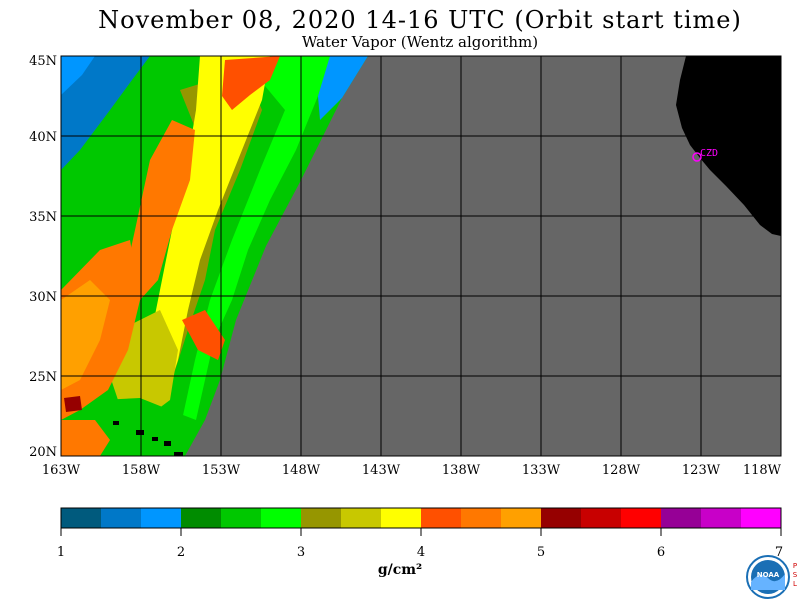  I want to click on colorbar-unit: g/cm², so click(400, 570).